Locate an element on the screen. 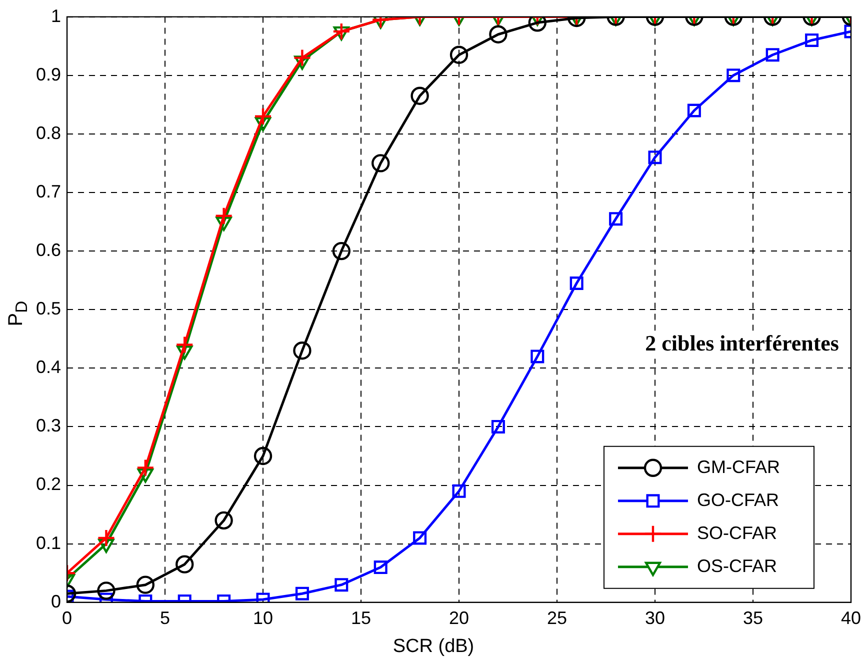 The height and width of the screenshot is (664, 867). x-tick-label: 10 is located at coordinates (263, 618).